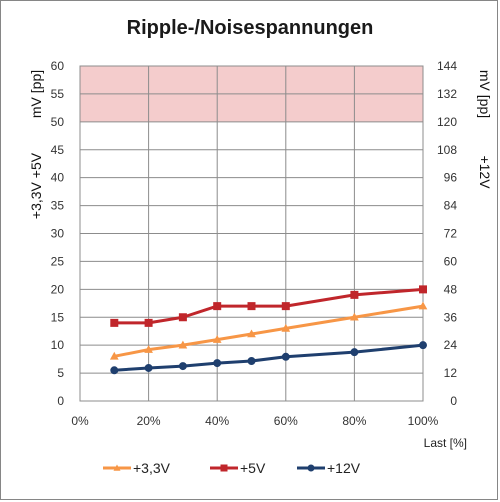 The height and width of the screenshot is (502, 500). What do you see at coordinates (238, 468) in the screenshot?
I see `legend-item-5v: +5V` at bounding box center [238, 468].